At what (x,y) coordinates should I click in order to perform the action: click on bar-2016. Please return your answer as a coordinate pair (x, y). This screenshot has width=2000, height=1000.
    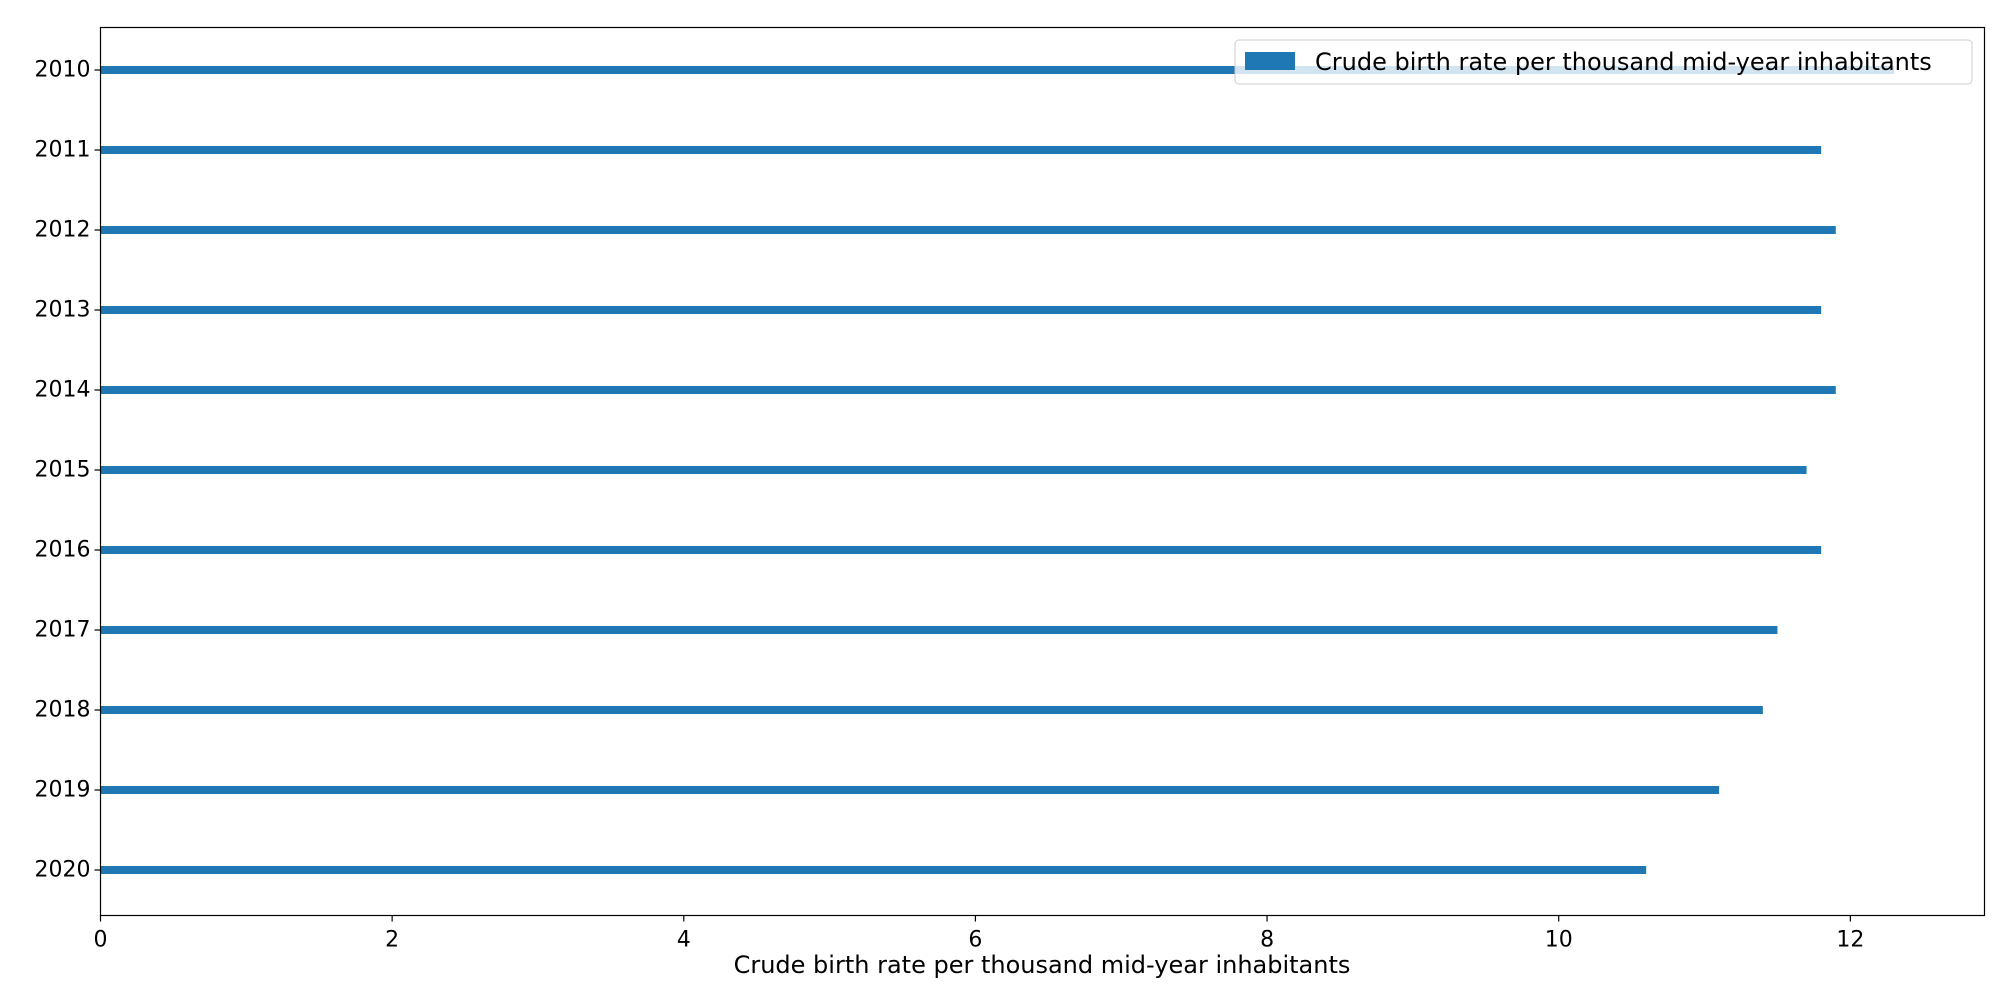
    Looking at the image, I should click on (961, 550).